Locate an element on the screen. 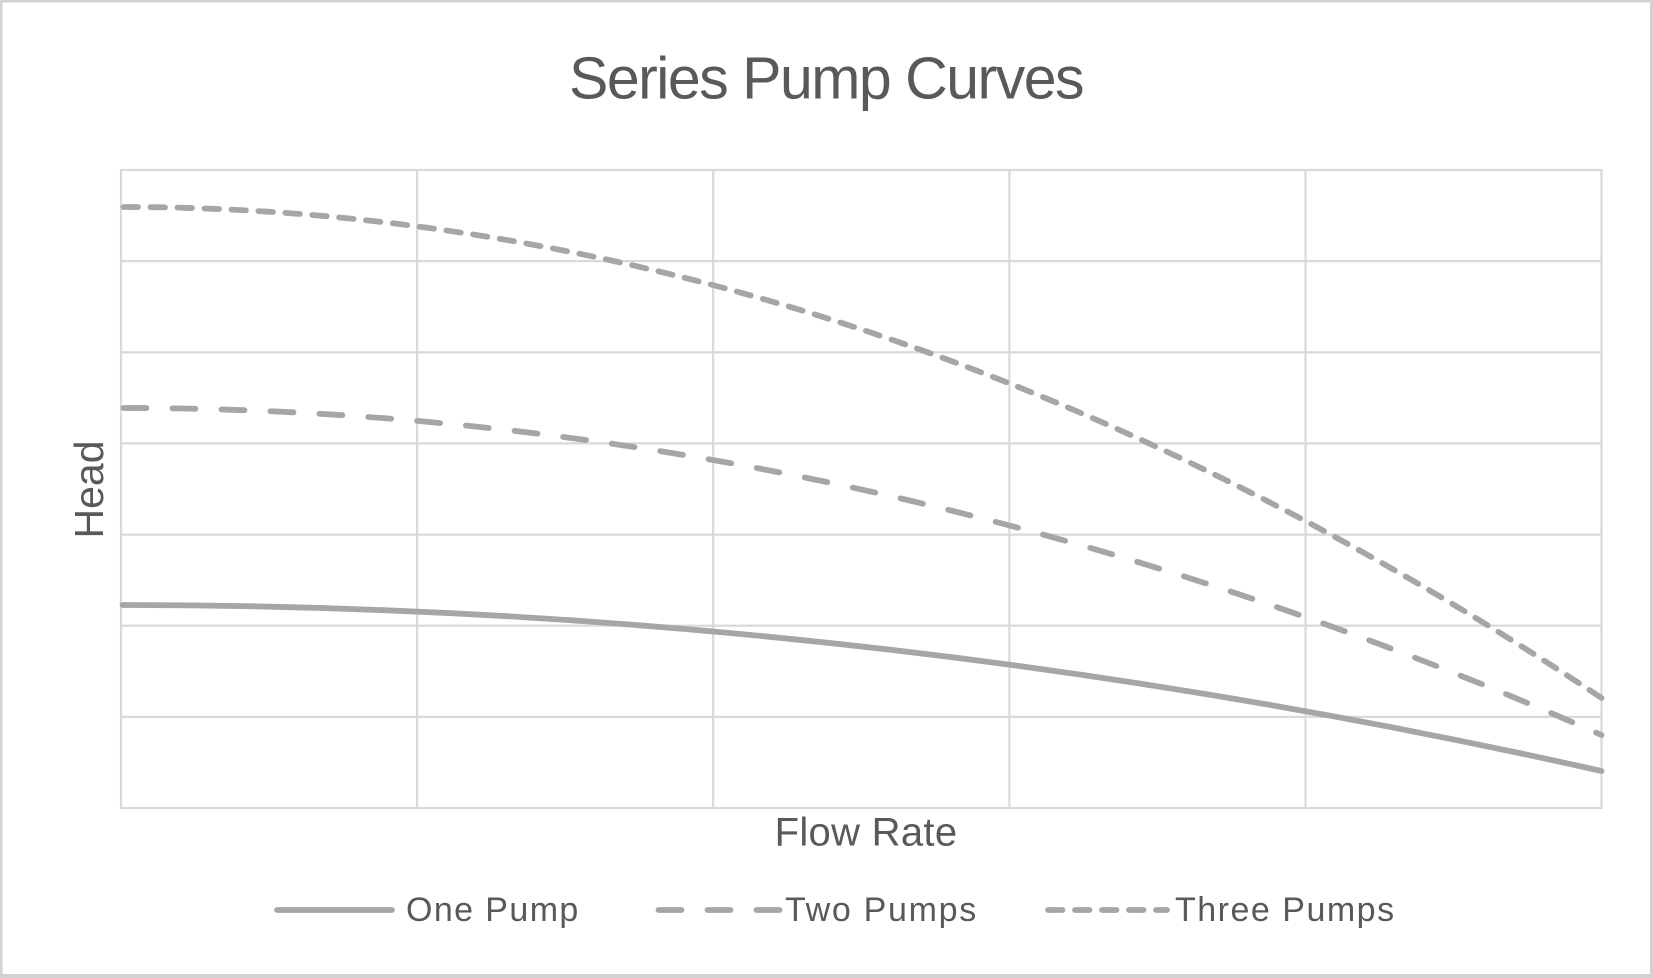  svg-text: Two Pumps is located at coordinates (881, 910).